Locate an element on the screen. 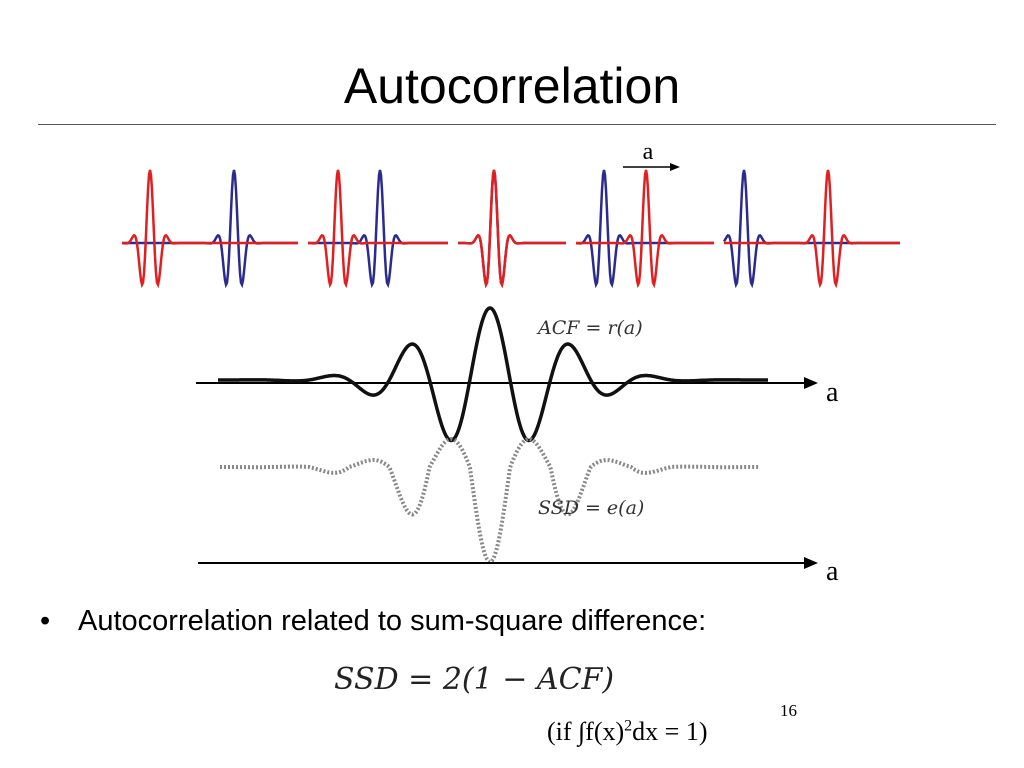  ssd-axis-label: a is located at coordinates (832, 571).